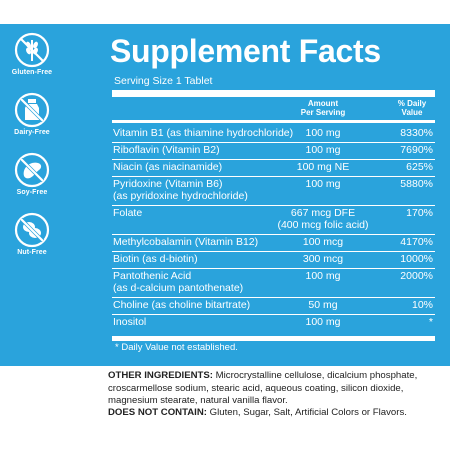 The width and height of the screenshot is (450, 450). What do you see at coordinates (430, 322) in the screenshot?
I see `nutrient-daily-value: *` at bounding box center [430, 322].